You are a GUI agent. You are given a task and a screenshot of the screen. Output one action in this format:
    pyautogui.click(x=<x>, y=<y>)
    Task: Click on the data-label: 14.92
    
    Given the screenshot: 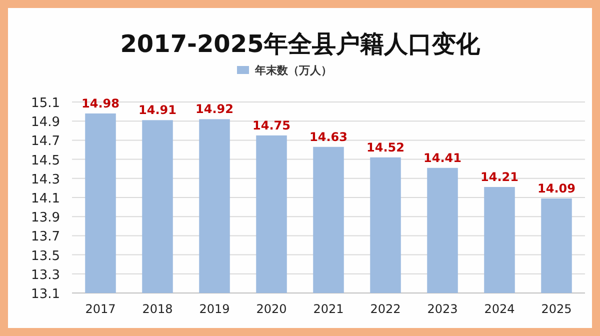 What is the action you would take?
    pyautogui.click(x=215, y=109)
    